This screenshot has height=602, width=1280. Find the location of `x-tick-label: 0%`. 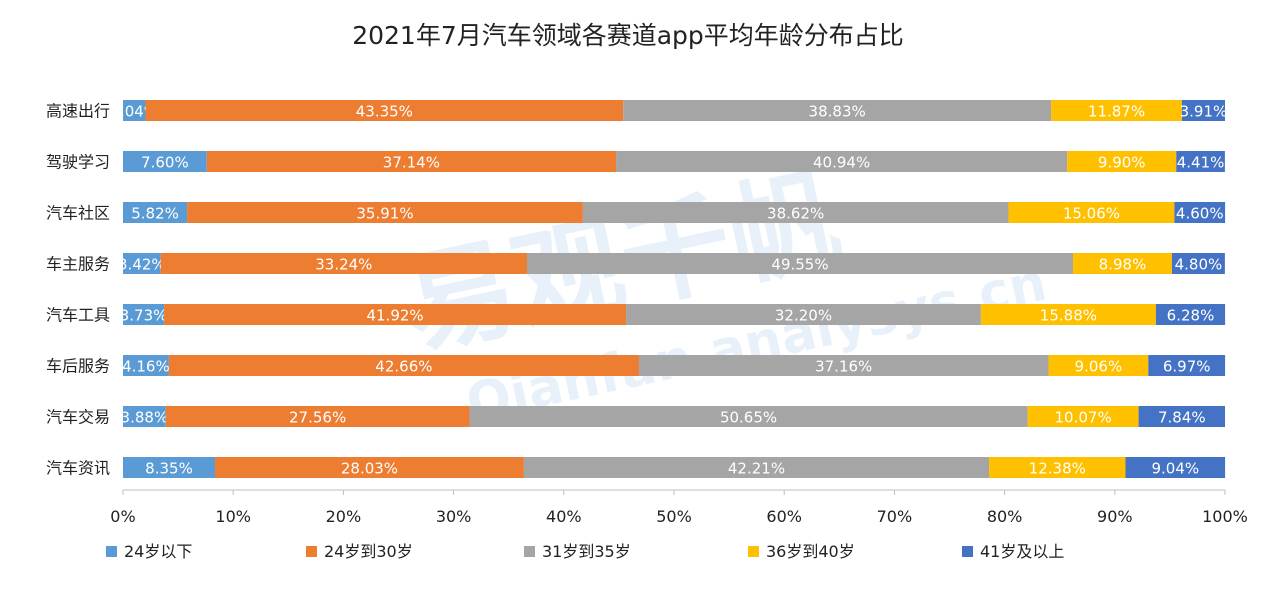

x-tick-label: 0% is located at coordinates (122, 516).